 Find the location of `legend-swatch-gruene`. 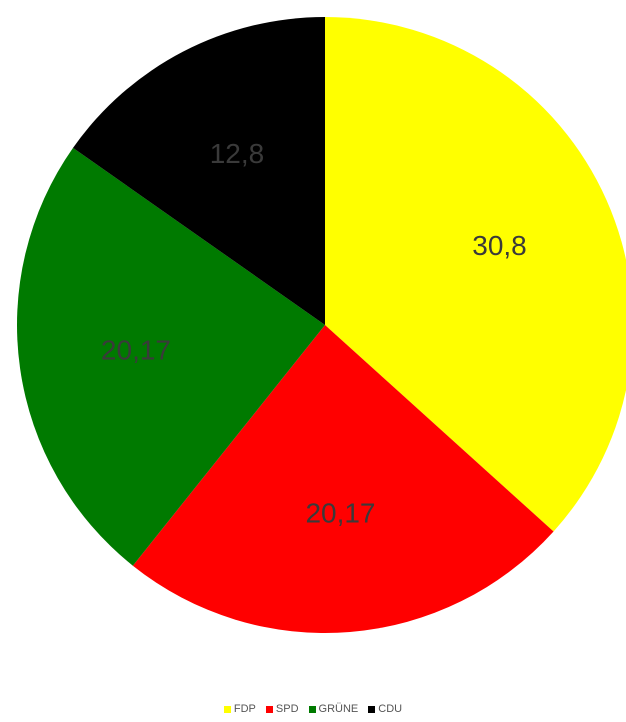

legend-swatch-gruene is located at coordinates (312, 709).